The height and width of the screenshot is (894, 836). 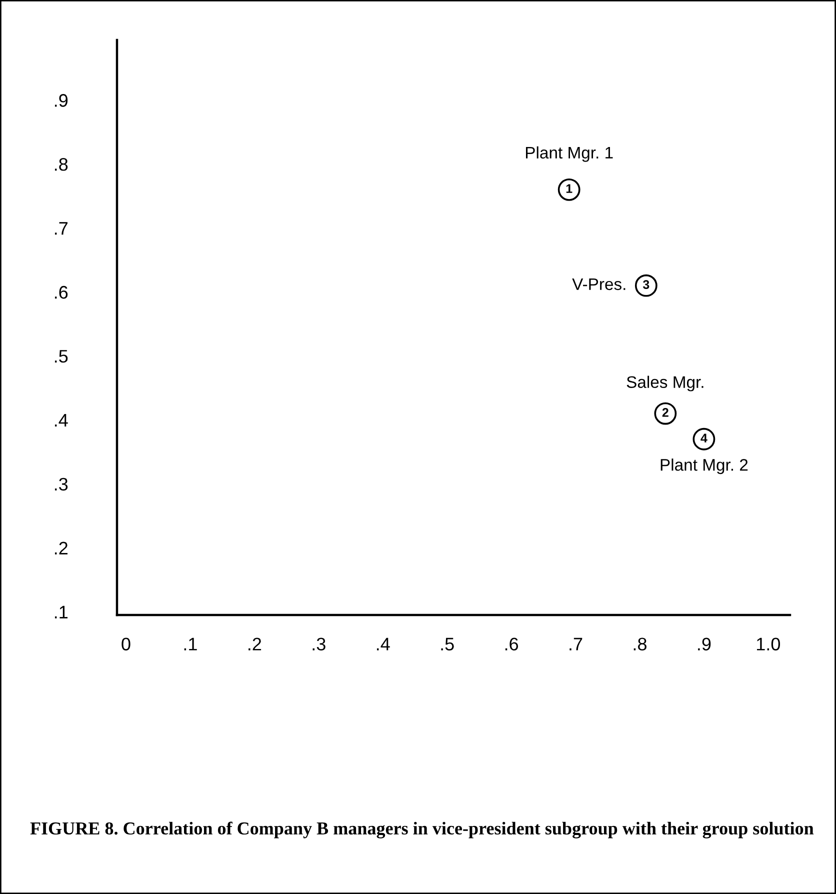 What do you see at coordinates (704, 466) in the screenshot?
I see `annotation: Plant Mgr. 2` at bounding box center [704, 466].